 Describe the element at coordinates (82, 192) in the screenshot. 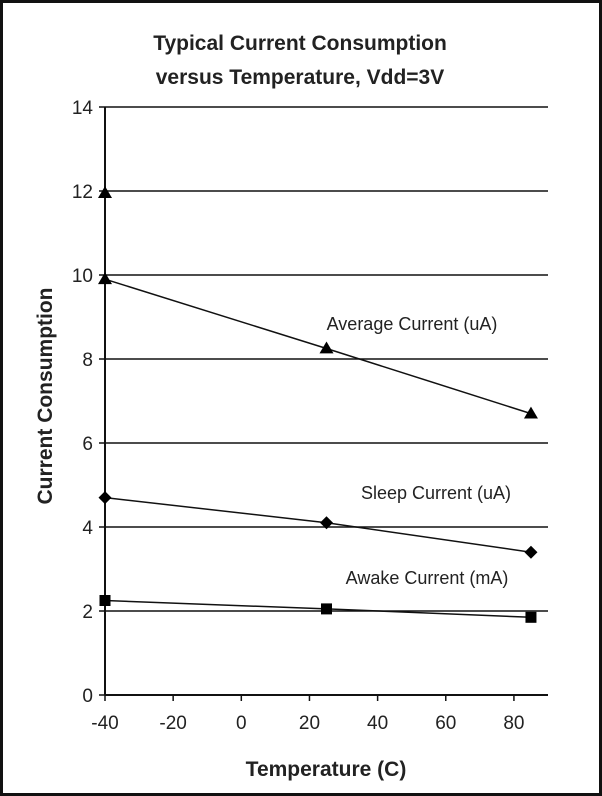

I see `y-tick-label: 12` at that location.